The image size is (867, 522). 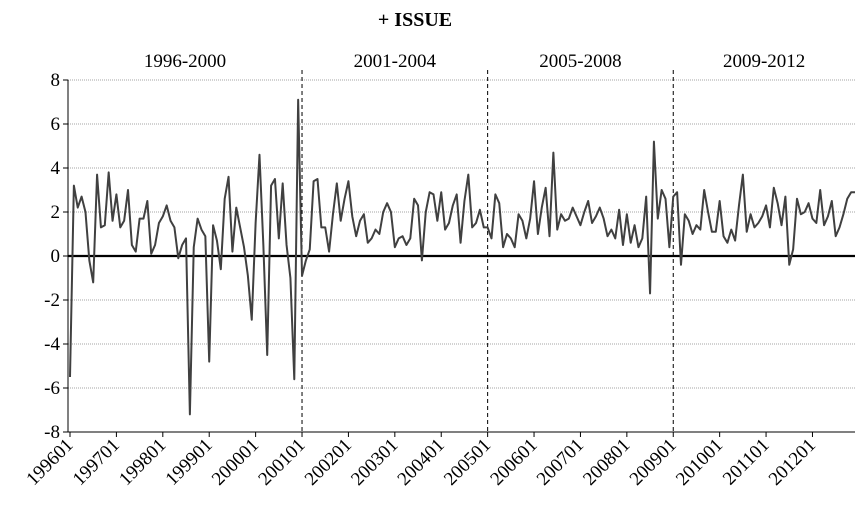 What do you see at coordinates (281, 462) in the screenshot?
I see `x-tick-label: 200101` at bounding box center [281, 462].